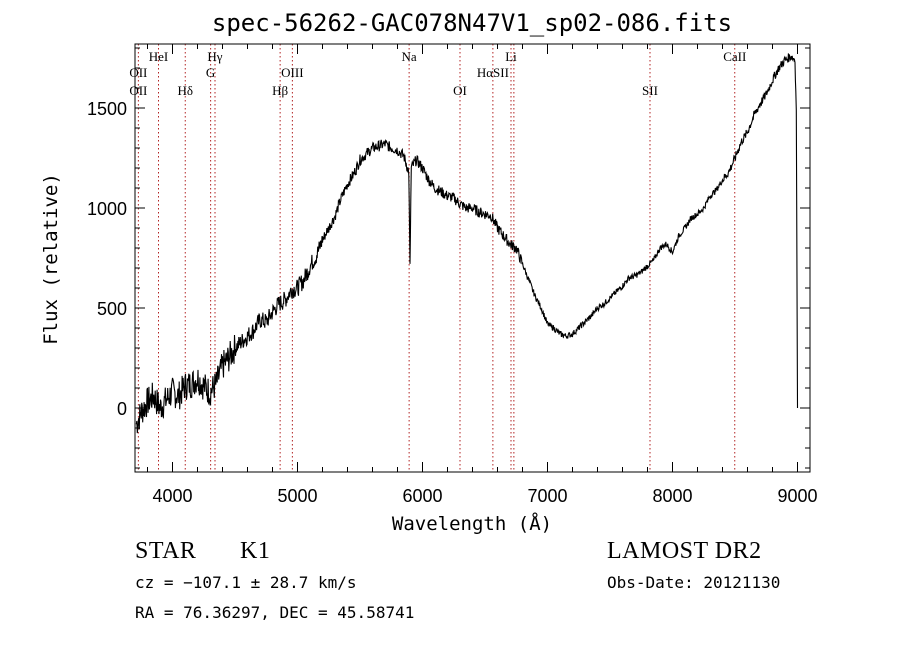 The width and height of the screenshot is (900, 649). Describe the element at coordinates (292, 72) in the screenshot. I see `line-label: OIII` at that location.